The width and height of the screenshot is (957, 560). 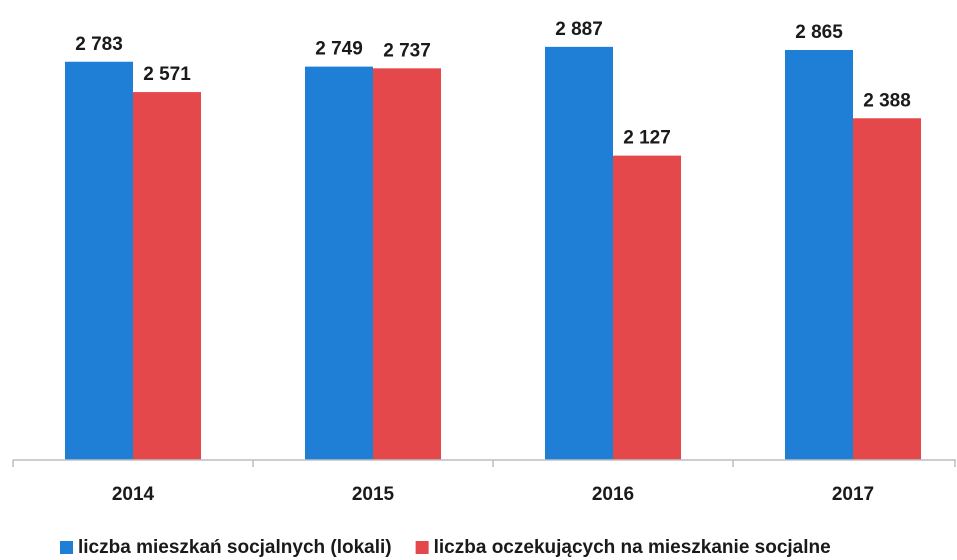 What do you see at coordinates (613, 494) in the screenshot?
I see `x-tick-label: 2016` at bounding box center [613, 494].